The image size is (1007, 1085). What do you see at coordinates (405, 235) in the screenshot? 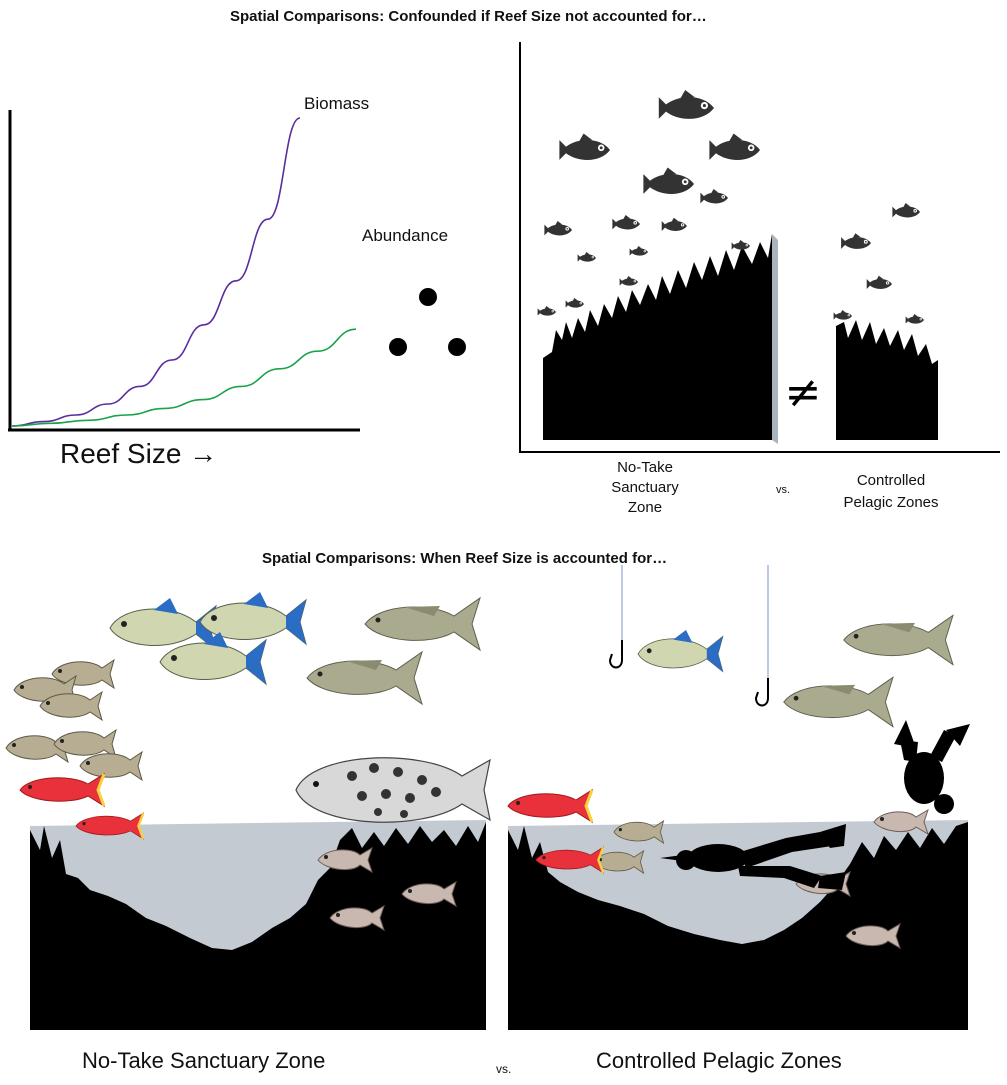
I see `abundance-series-label: Abundance` at bounding box center [405, 235].